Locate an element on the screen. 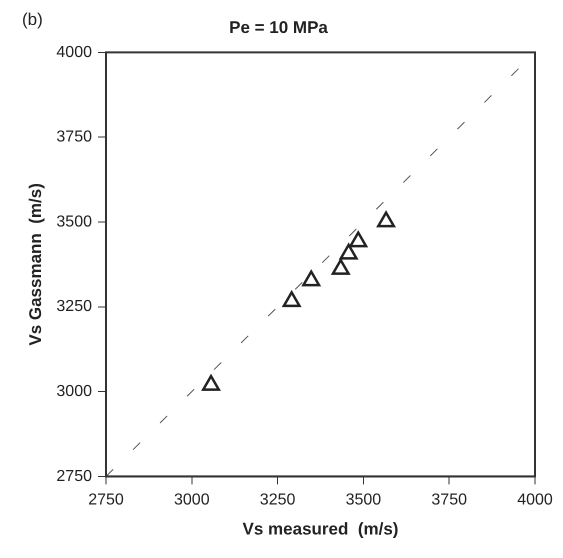 This screenshot has height=558, width=563. y-tick-label: 3250 is located at coordinates (74, 307).